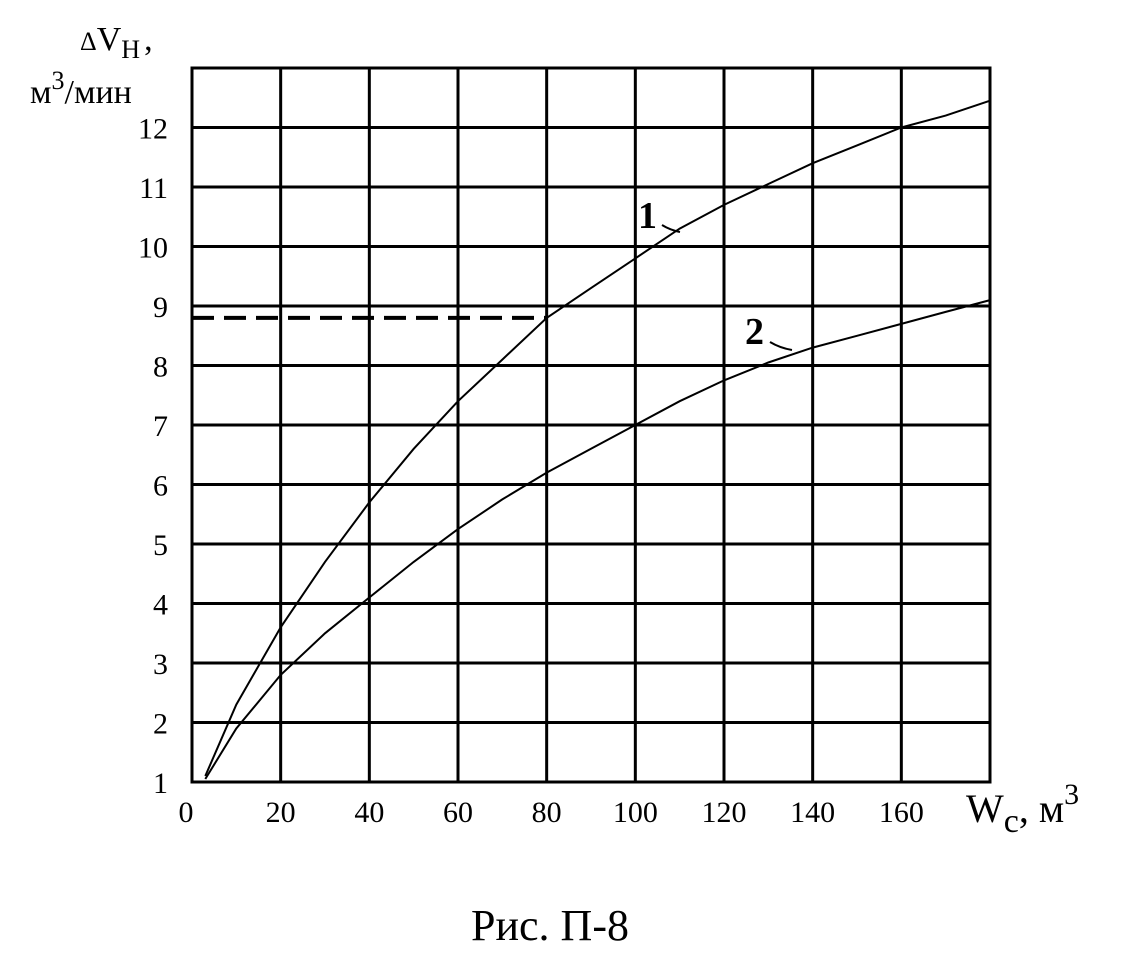 Image resolution: width=1131 pixels, height=969 pixels. Describe the element at coordinates (550, 925) in the screenshot. I see `figure-caption: Рис. П-8` at that location.